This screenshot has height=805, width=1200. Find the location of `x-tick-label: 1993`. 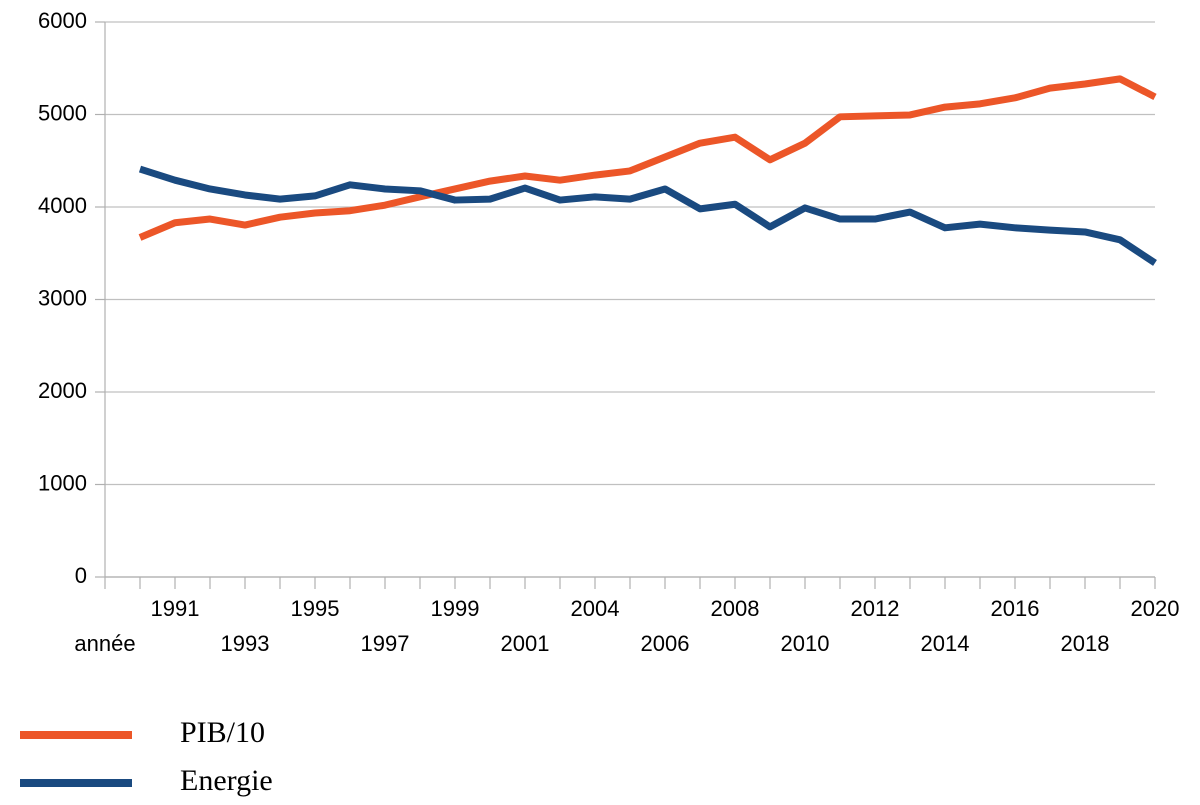

x-tick-label: 1993 is located at coordinates (245, 643).